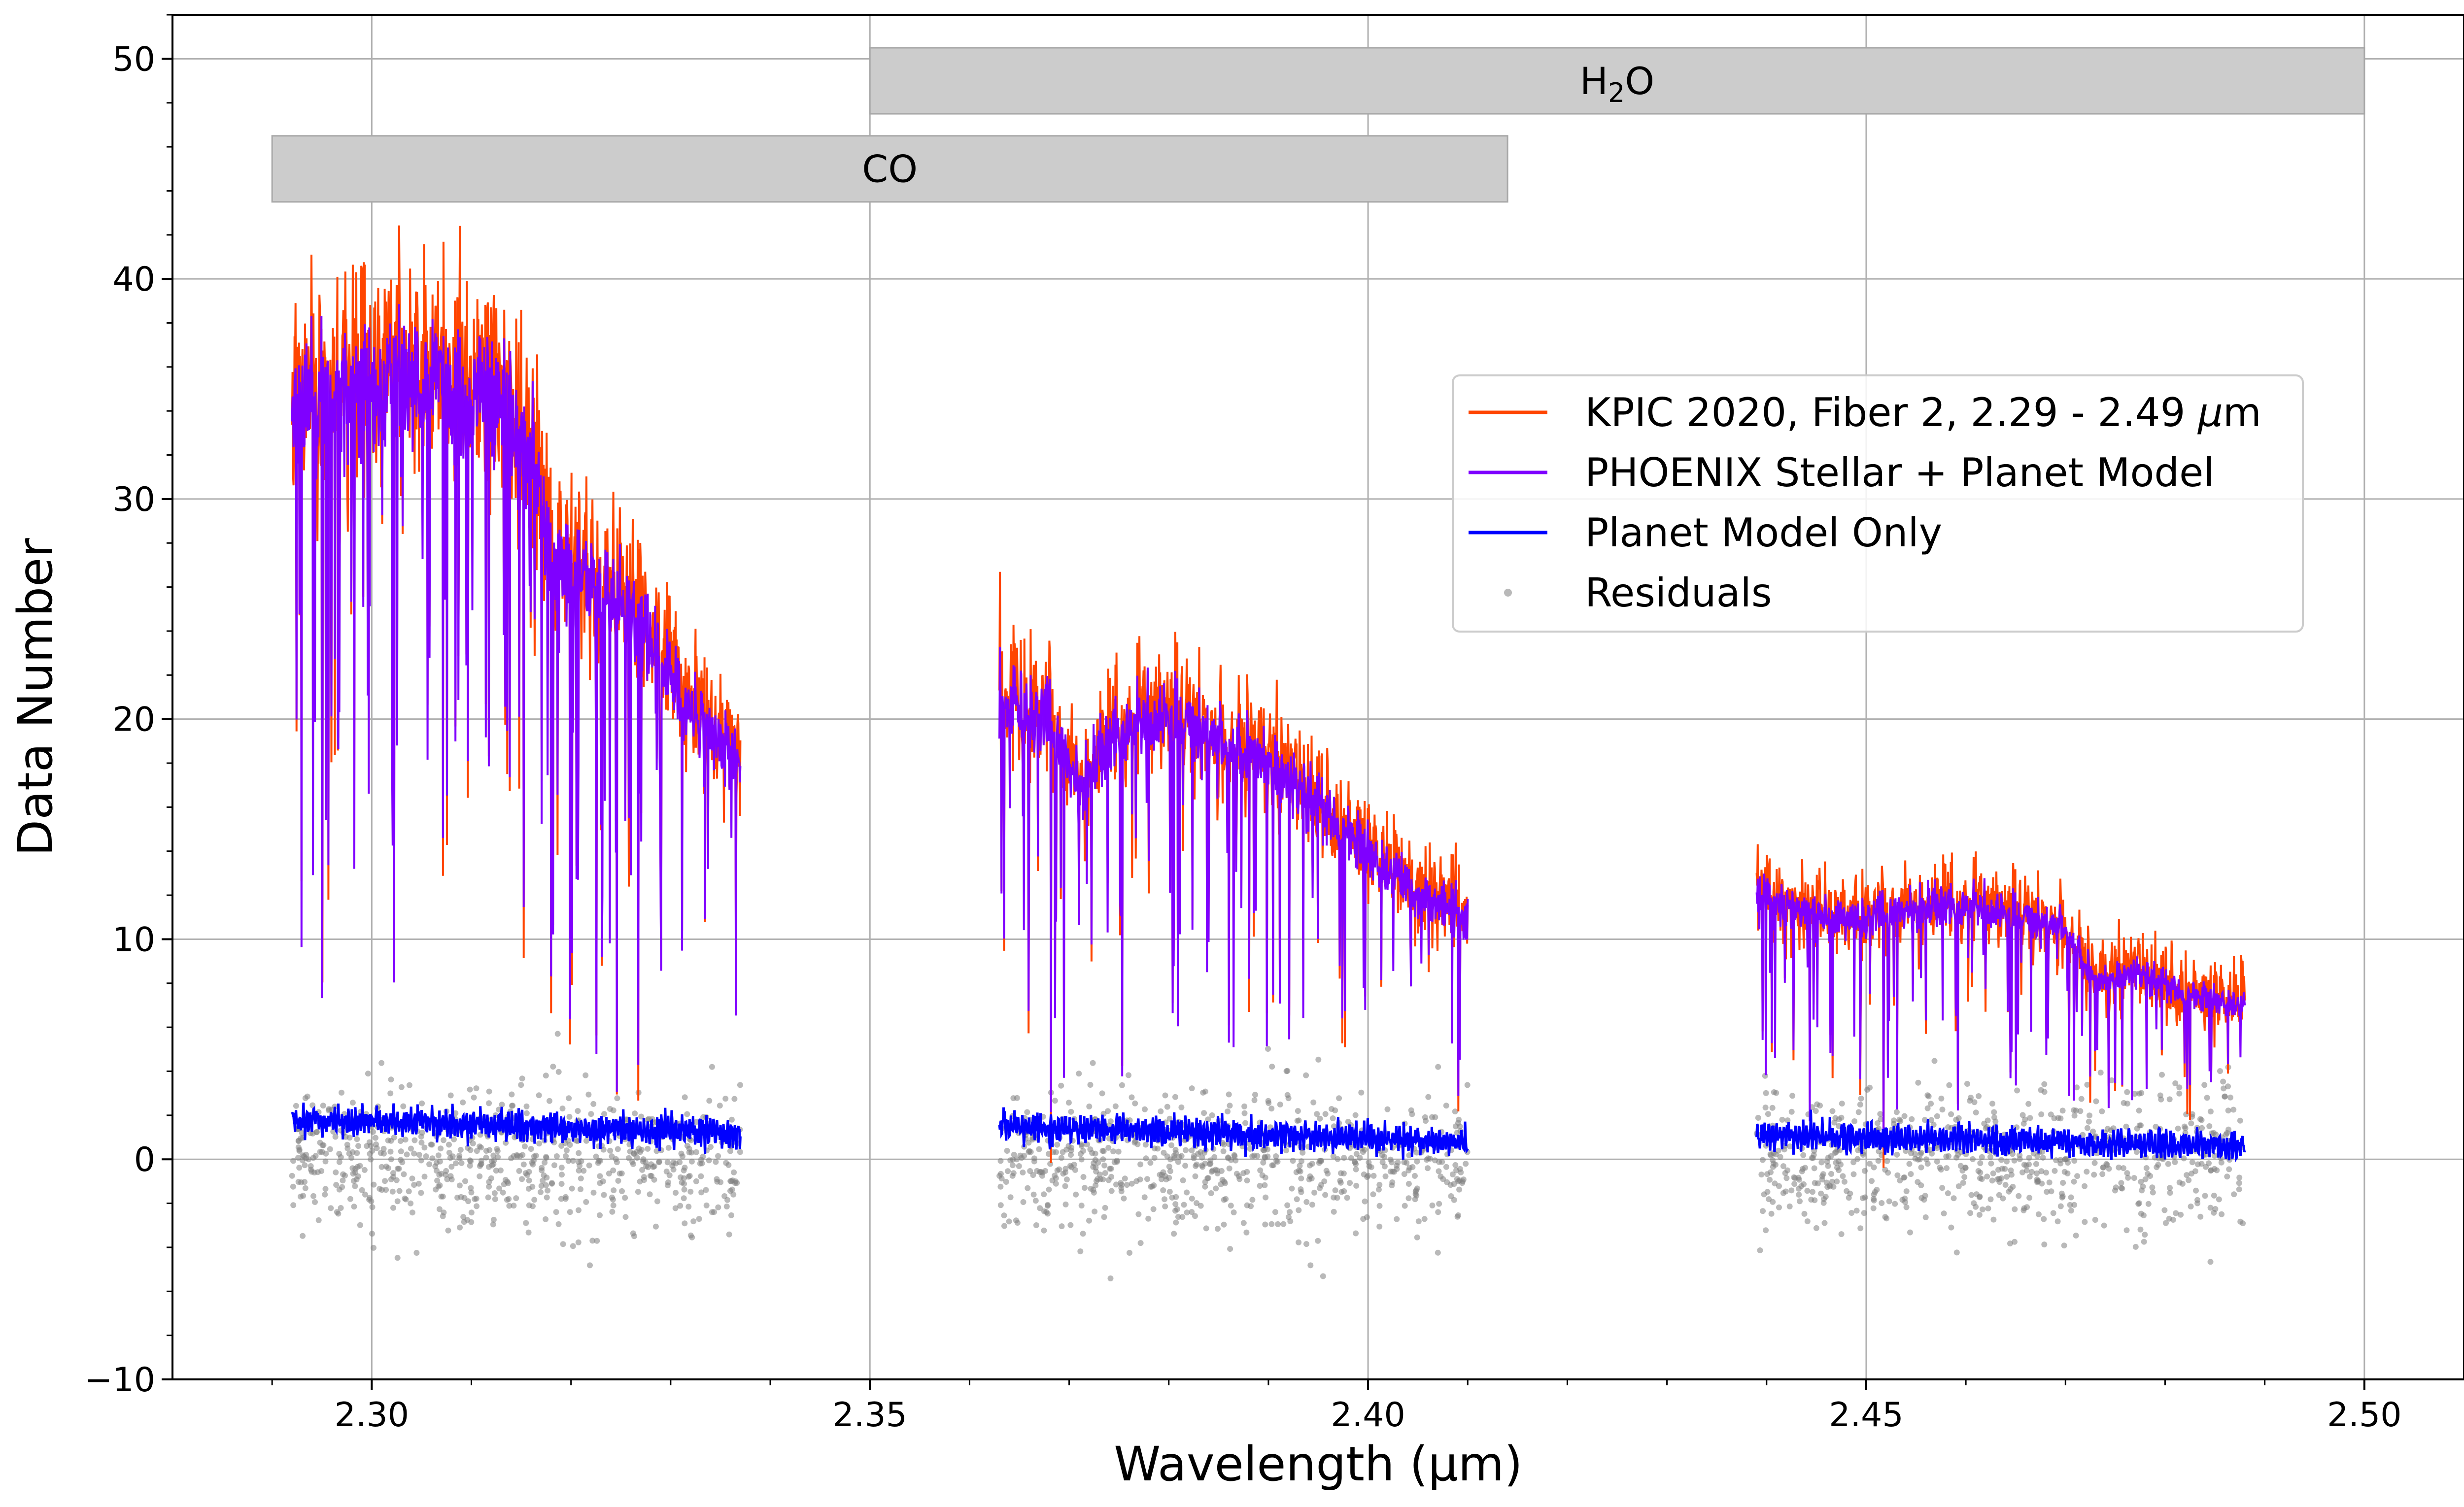 The height and width of the screenshot is (1507, 2464). I want to click on y-tick-label: −10, so click(119, 1380).